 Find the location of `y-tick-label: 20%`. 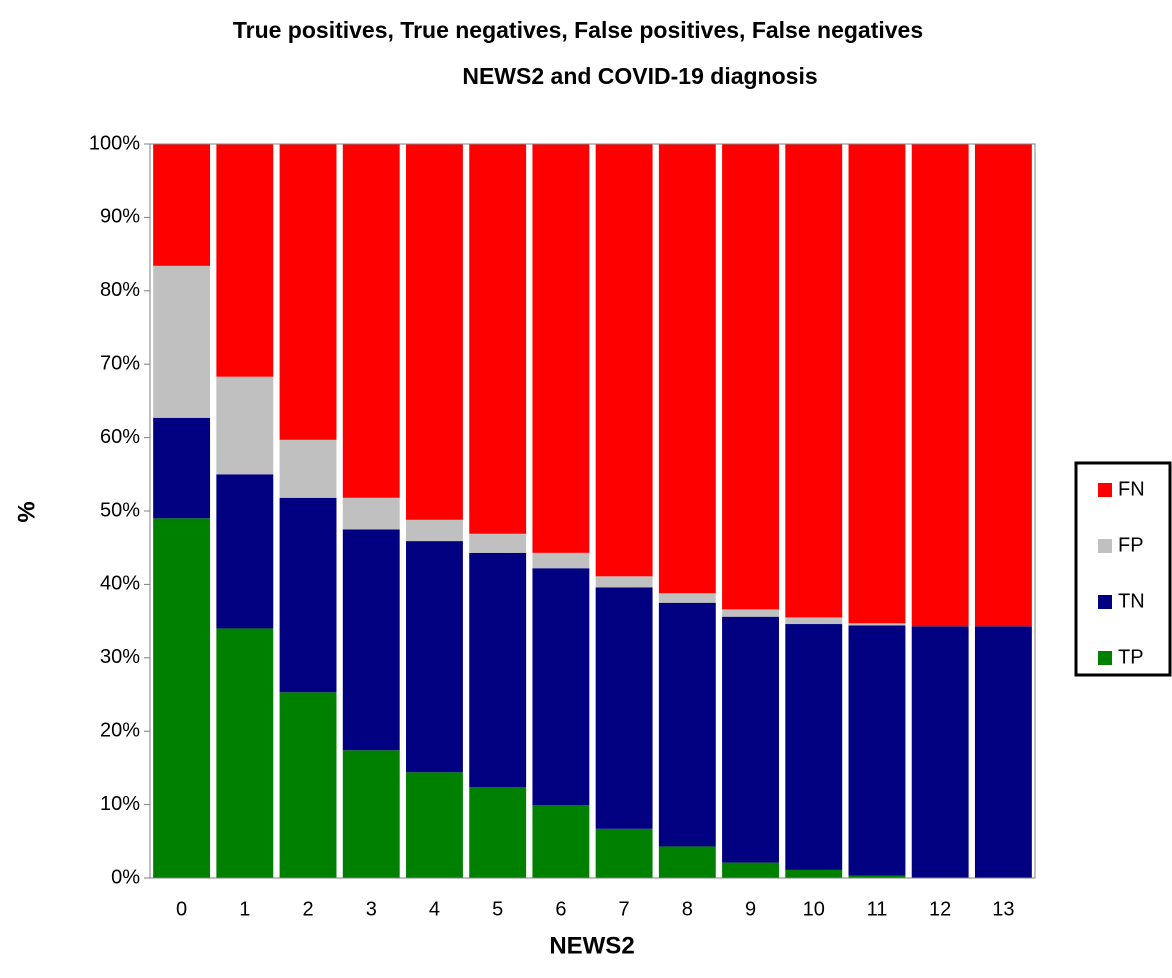

y-tick-label: 20% is located at coordinates (120, 730).